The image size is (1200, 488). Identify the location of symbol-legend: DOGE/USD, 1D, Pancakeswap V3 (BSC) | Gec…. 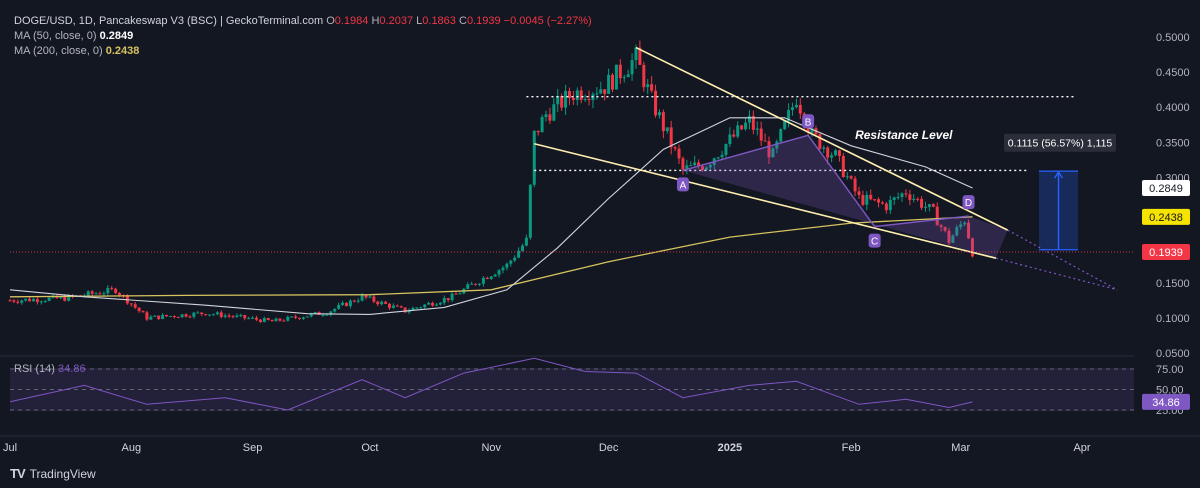
(303, 21).